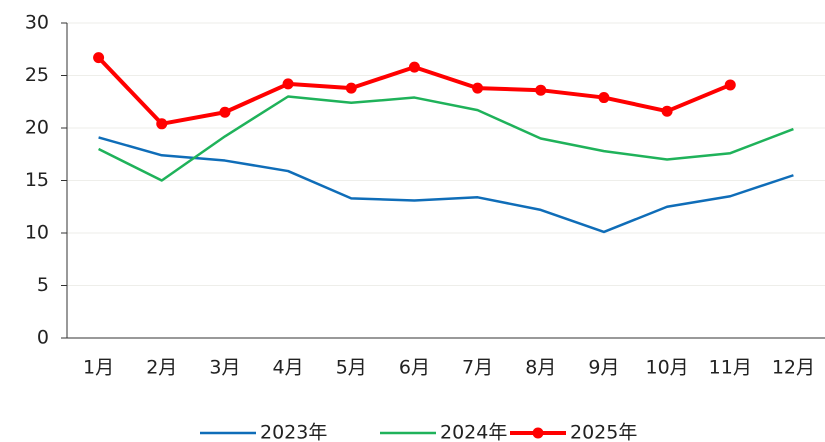  What do you see at coordinates (477, 368) in the screenshot?
I see `x-tick-label: 7月` at bounding box center [477, 368].